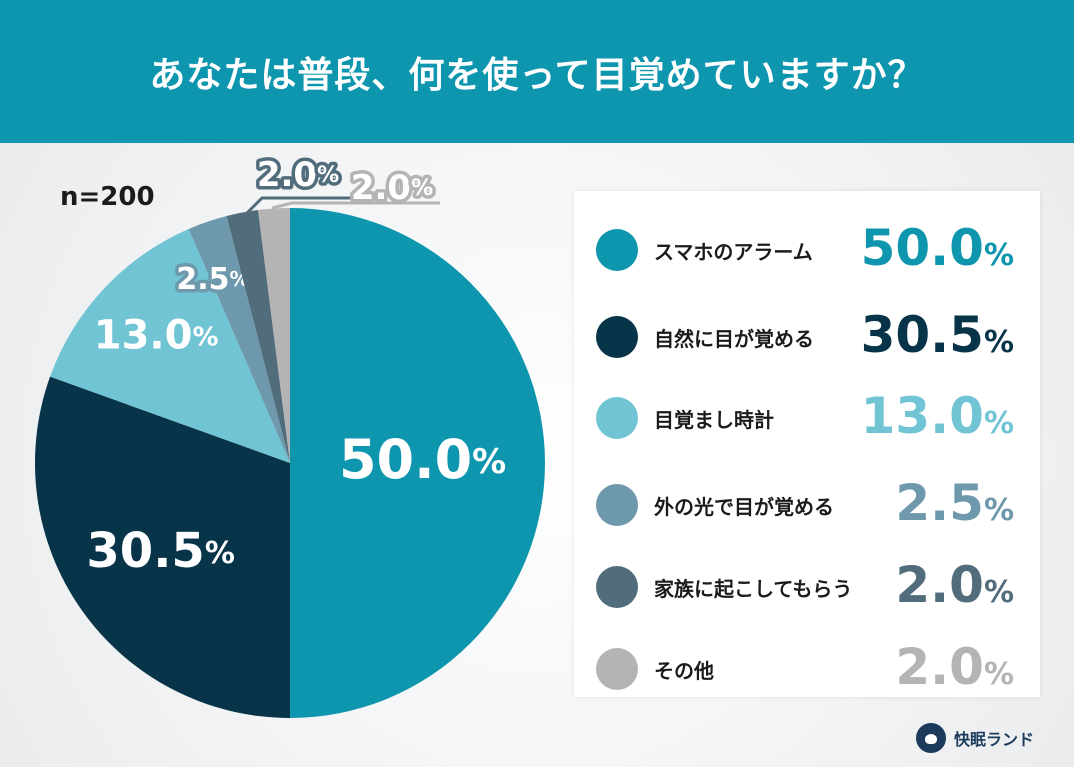  What do you see at coordinates (160, 551) in the screenshot?
I see `slice-data-label-2: 30.5%` at bounding box center [160, 551].